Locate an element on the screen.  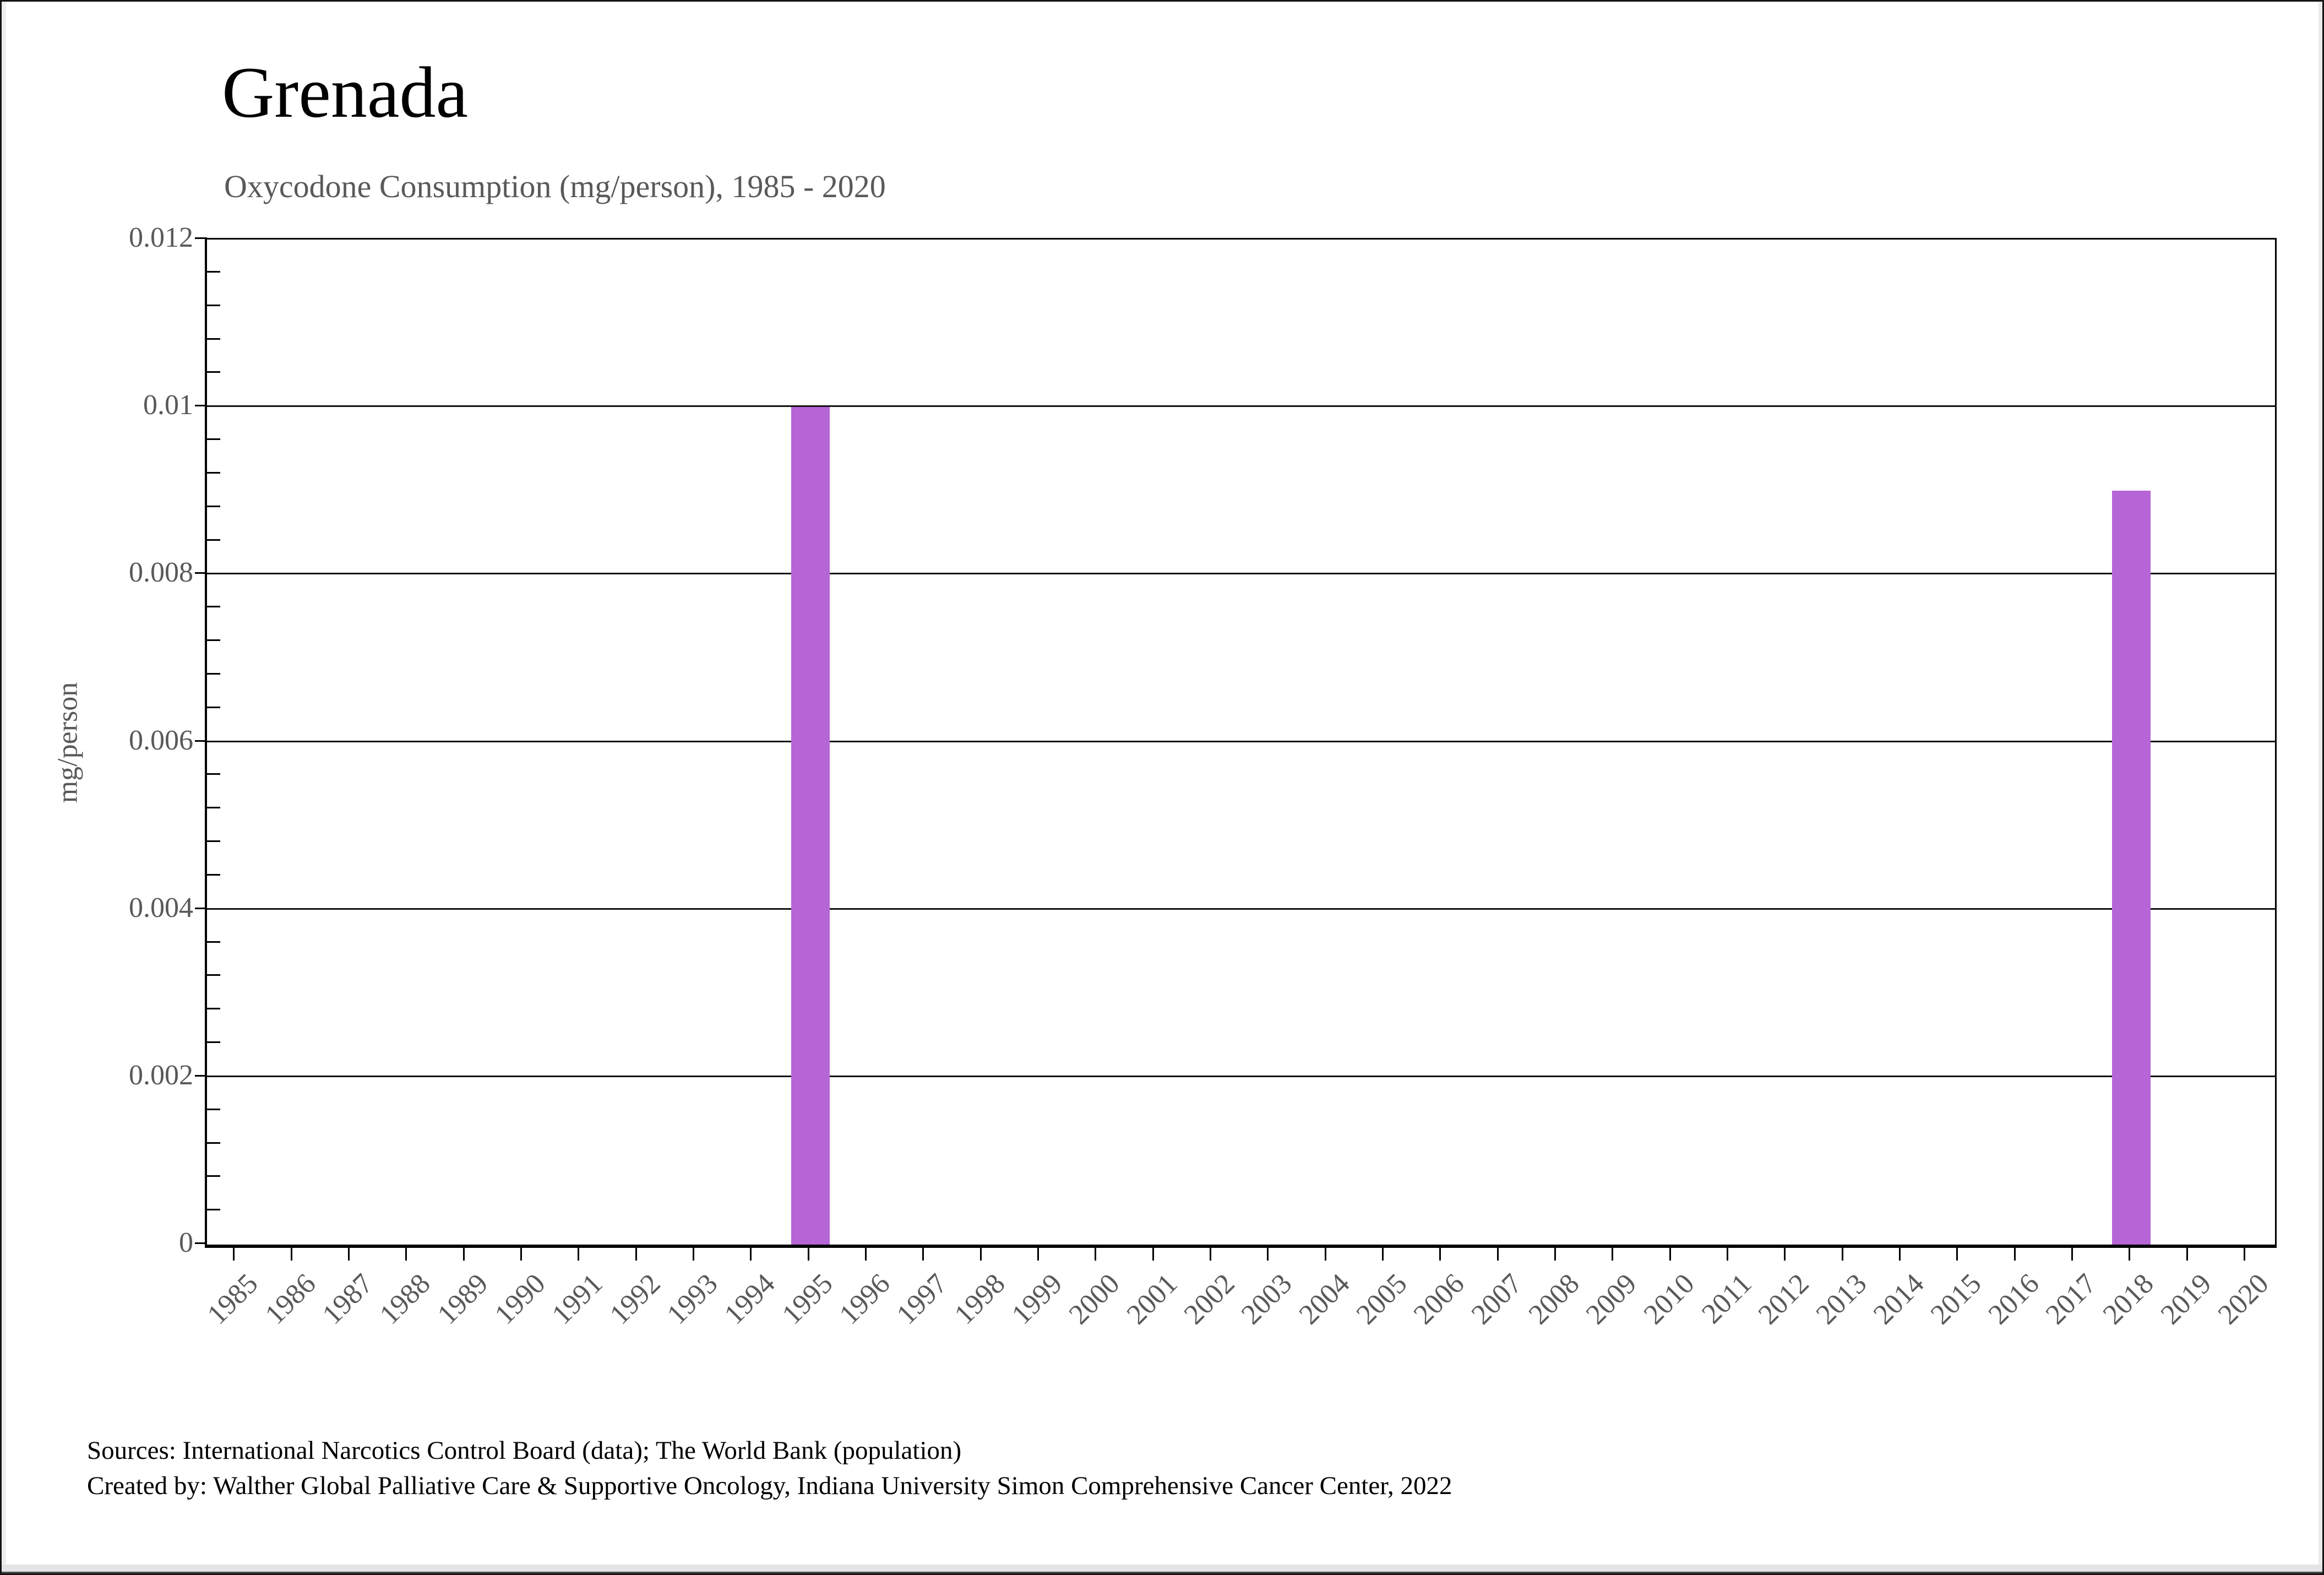
x-tick-label-2018: 2018 is located at coordinates (2128, 1299).